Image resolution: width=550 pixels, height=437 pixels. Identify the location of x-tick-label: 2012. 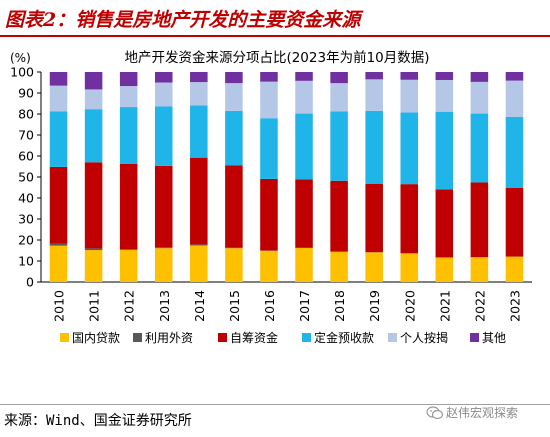
(129, 306).